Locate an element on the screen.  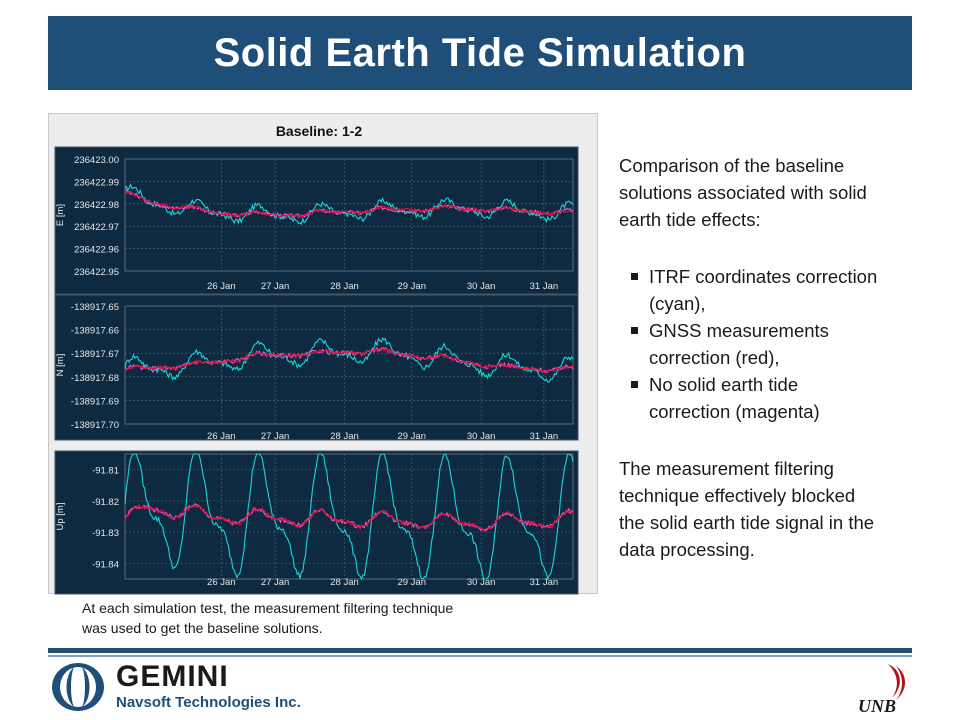
list-item-text: correction (magenta) is located at coordinates (734, 411).